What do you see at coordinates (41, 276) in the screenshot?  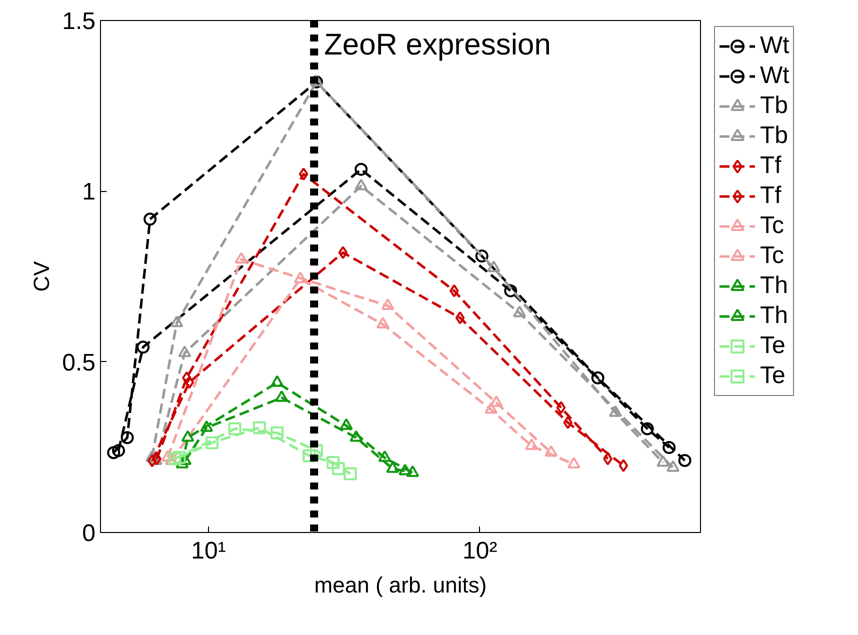 I see `y-axis-title: CV` at bounding box center [41, 276].